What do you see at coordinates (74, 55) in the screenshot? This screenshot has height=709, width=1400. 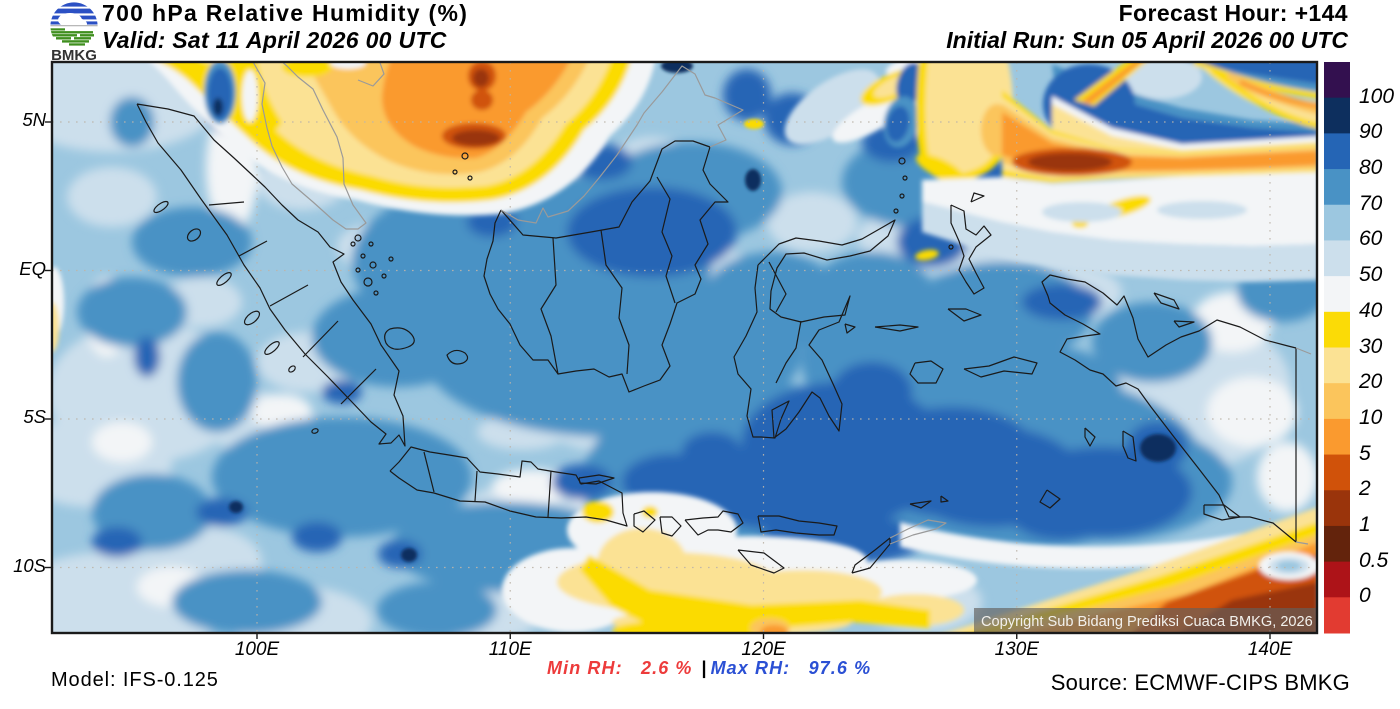 I see `svg-text: BMKG` at bounding box center [74, 55].